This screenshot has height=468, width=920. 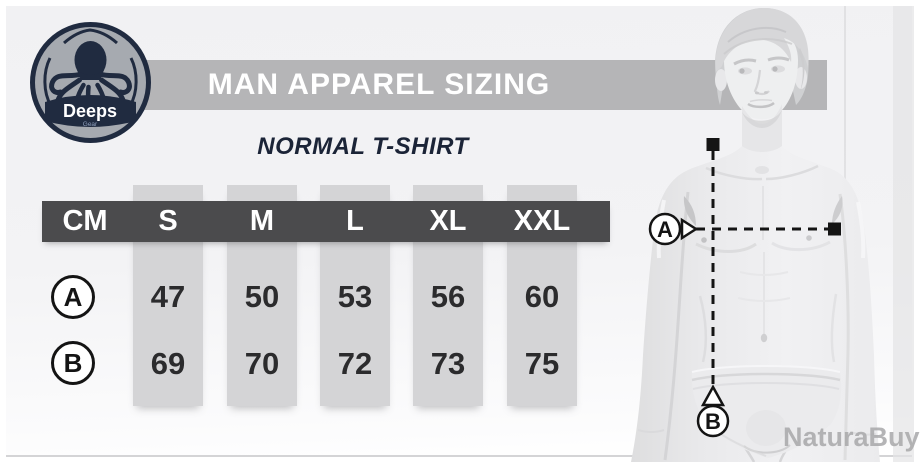 I want to click on cell-a-xxl: 60, so click(x=542, y=296).